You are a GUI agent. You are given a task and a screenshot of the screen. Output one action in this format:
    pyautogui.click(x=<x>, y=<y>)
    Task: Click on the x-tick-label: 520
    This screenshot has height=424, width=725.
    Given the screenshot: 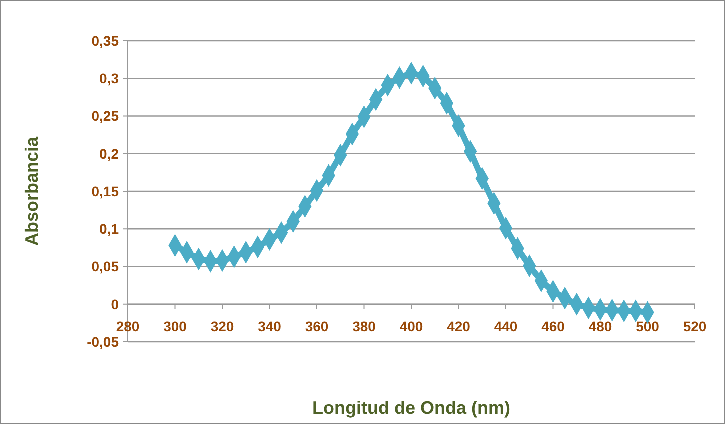 What is the action you would take?
    pyautogui.click(x=695, y=326)
    